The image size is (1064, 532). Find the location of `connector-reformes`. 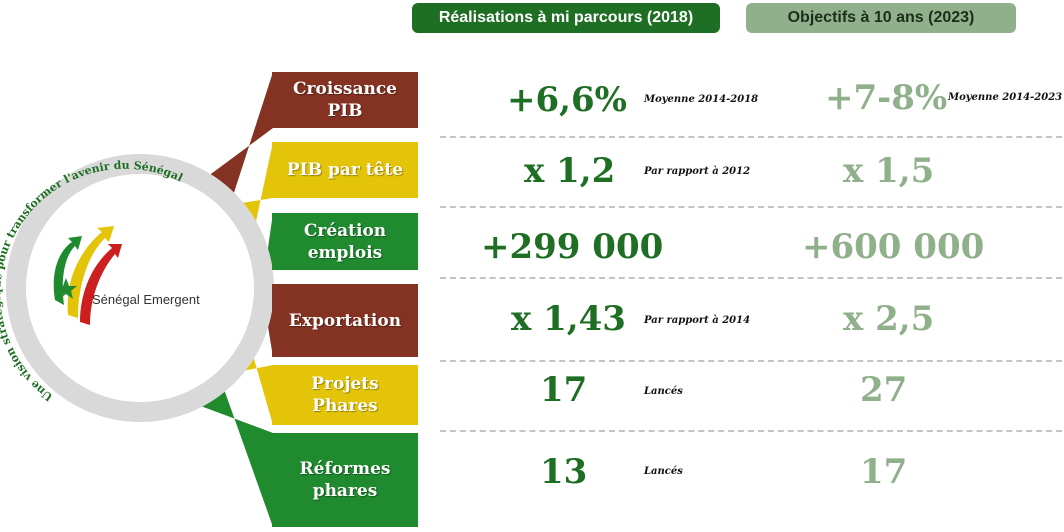

connector-reformes is located at coordinates (231, 452).